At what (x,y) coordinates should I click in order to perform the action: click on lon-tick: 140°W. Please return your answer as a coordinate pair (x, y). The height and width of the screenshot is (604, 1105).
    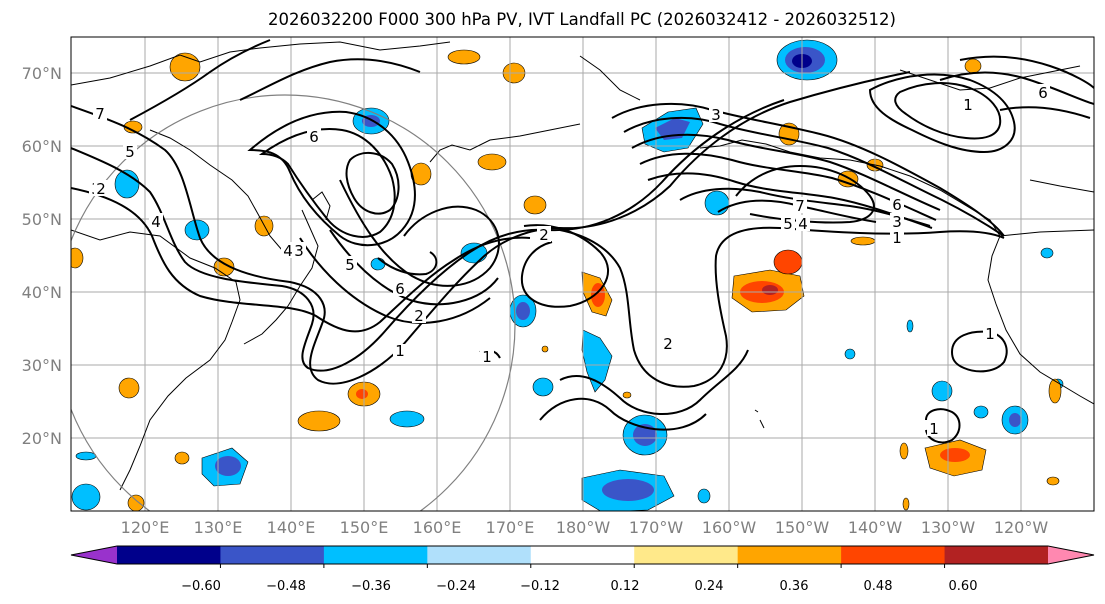
    Looking at the image, I should click on (875, 527).